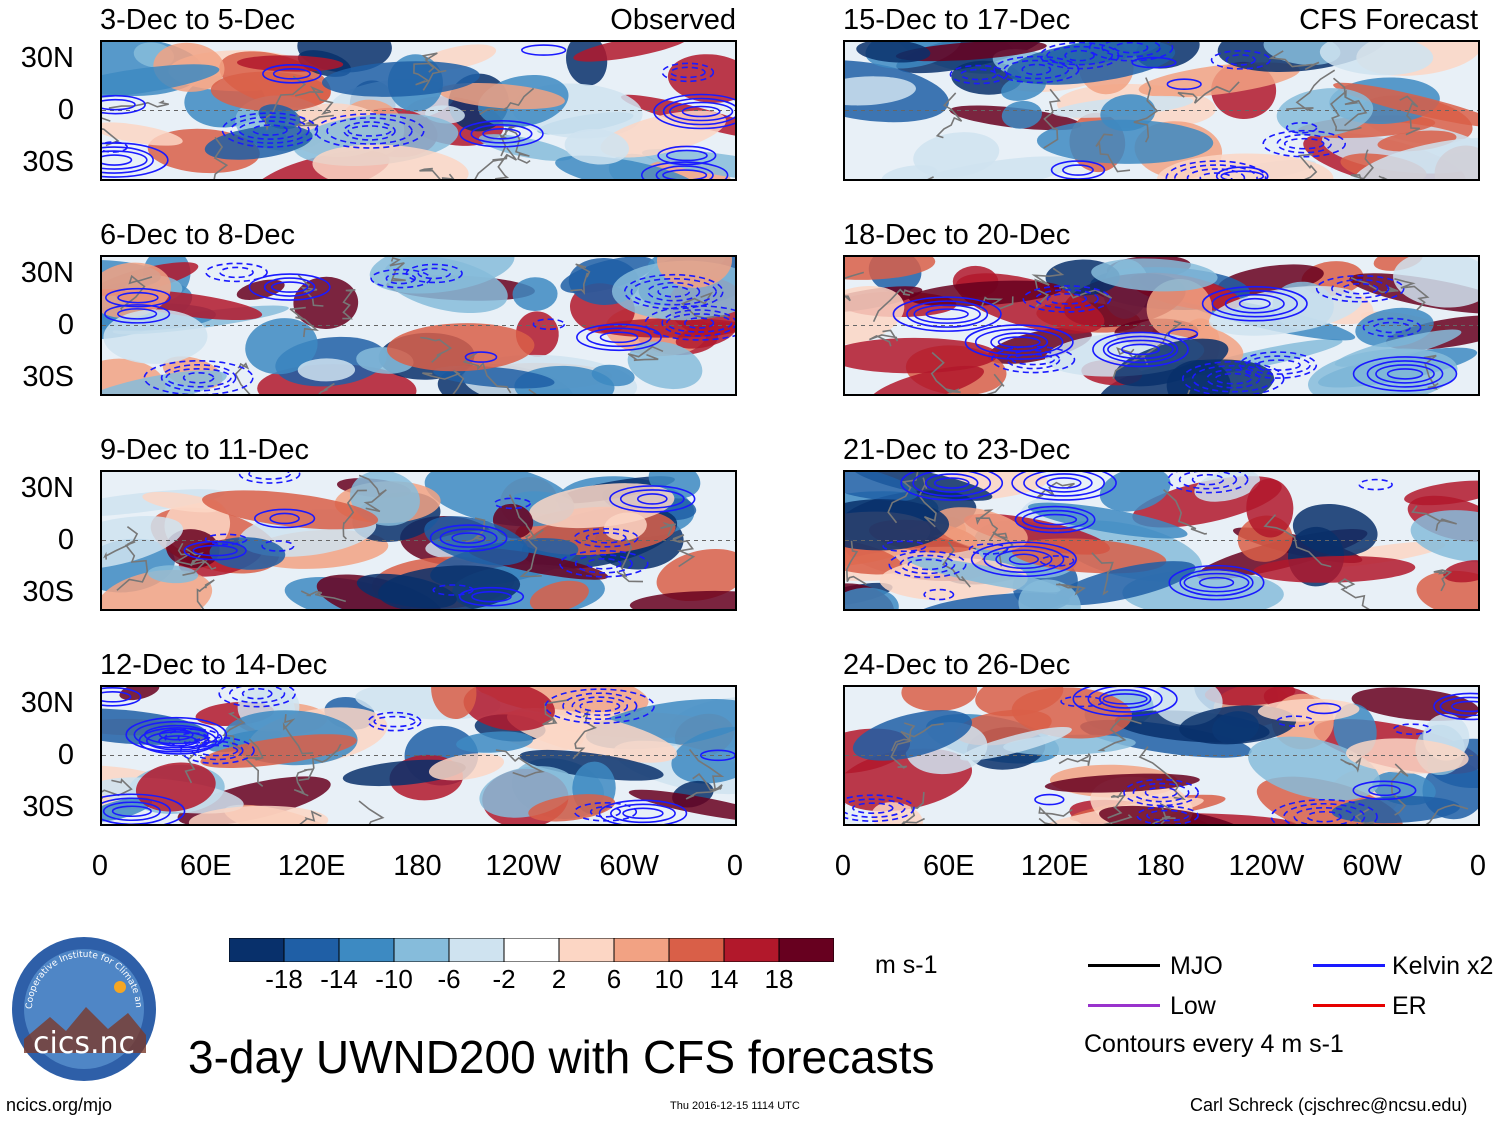  Describe the element at coordinates (957, 20) in the screenshot. I see `panel-title-5: 15-Dec to 17-Dec` at that location.